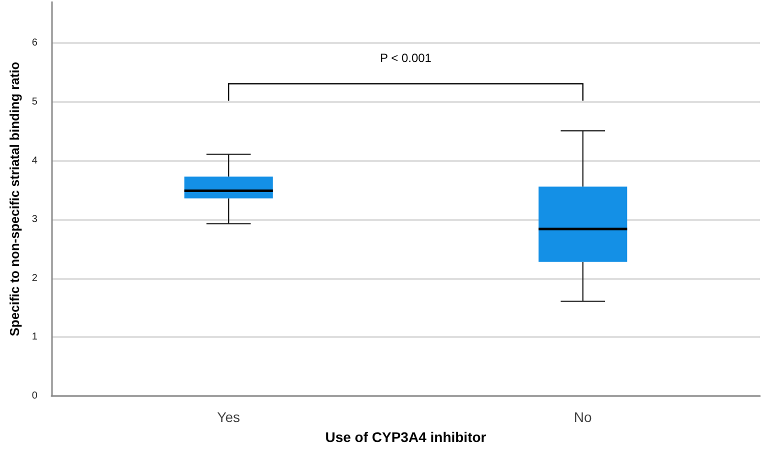  I want to click on y-tick-label: 2, so click(35, 278).